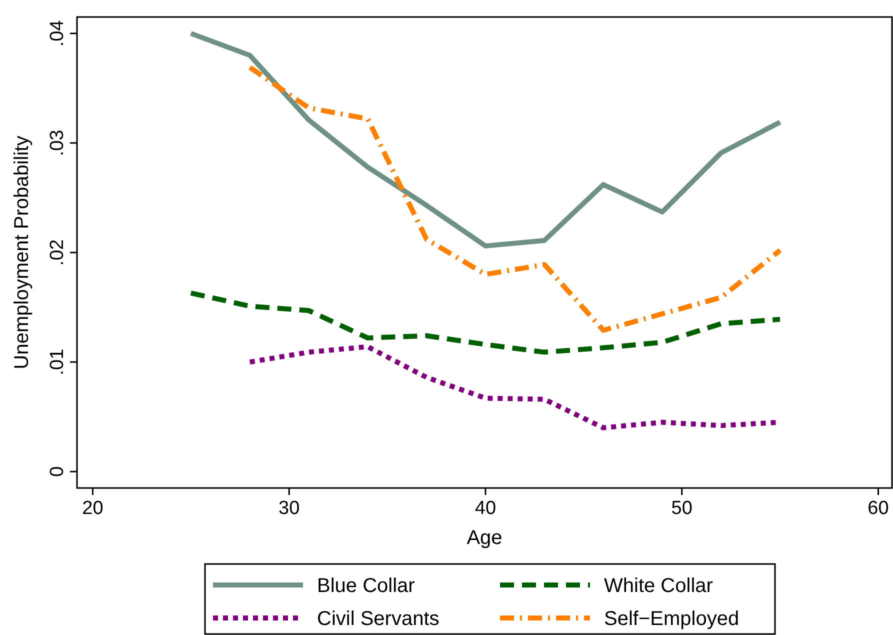  I want to click on y-tick-label: .01, so click(57, 362).